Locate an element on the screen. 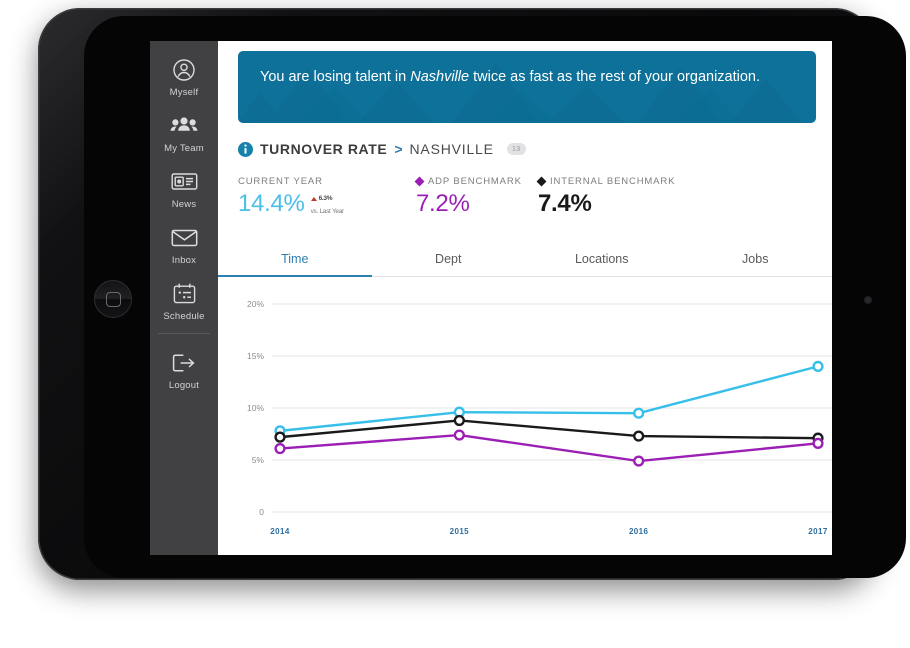  metric-label-row: INTERNAL BENCHMARK is located at coordinates (606, 181).